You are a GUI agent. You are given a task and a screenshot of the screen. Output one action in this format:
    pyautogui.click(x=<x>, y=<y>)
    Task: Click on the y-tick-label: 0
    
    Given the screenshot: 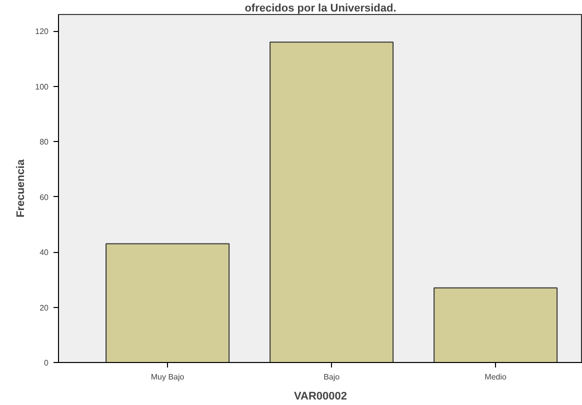 What is the action you would take?
    pyautogui.click(x=47, y=363)
    